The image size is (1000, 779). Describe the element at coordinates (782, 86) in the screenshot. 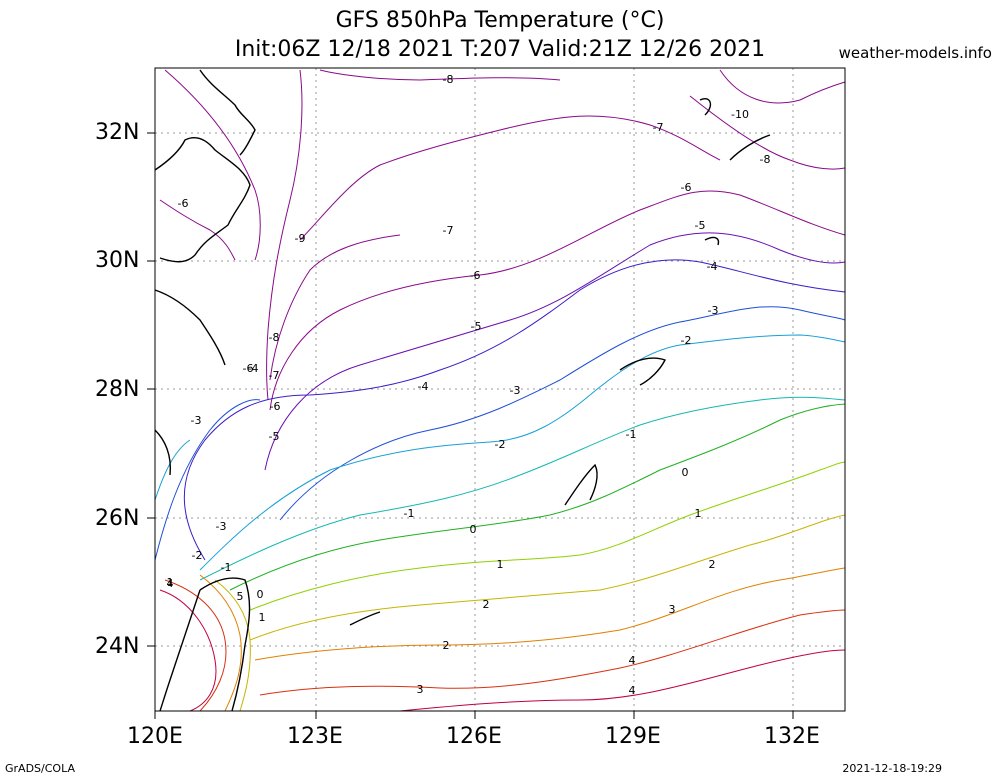

I see `isotherm-m10` at that location.